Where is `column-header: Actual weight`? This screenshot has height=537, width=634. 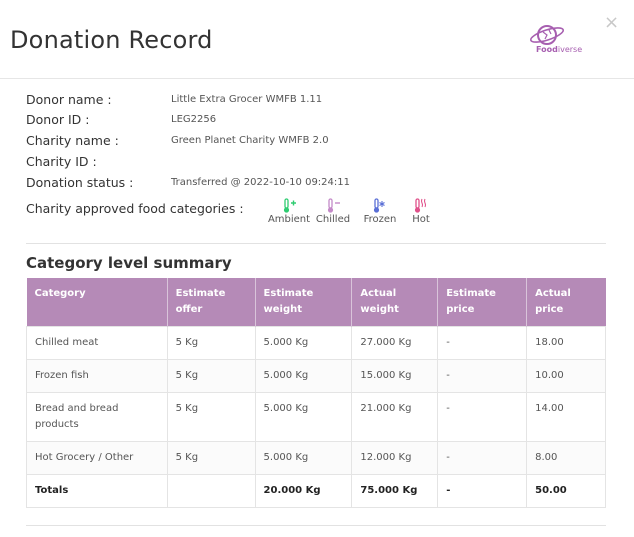 column-header: Actual weight is located at coordinates (395, 302).